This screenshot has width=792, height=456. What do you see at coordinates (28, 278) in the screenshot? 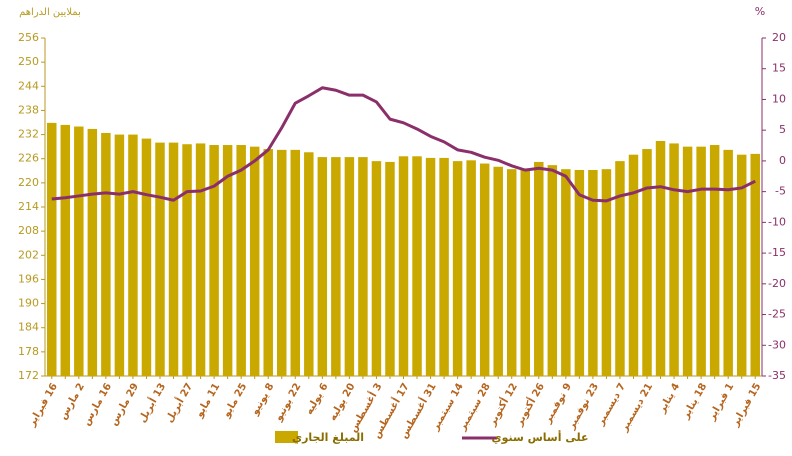
I see `y-tick-label: 196` at bounding box center [28, 278].